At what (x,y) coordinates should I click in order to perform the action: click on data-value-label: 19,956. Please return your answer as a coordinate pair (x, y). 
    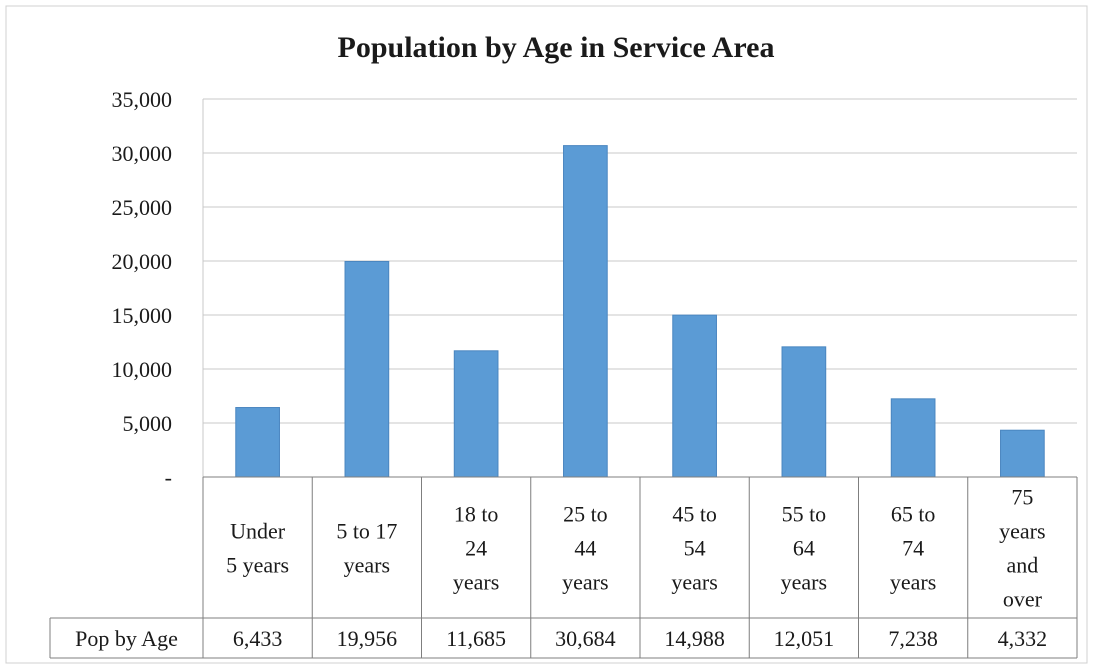
    Looking at the image, I should click on (367, 638).